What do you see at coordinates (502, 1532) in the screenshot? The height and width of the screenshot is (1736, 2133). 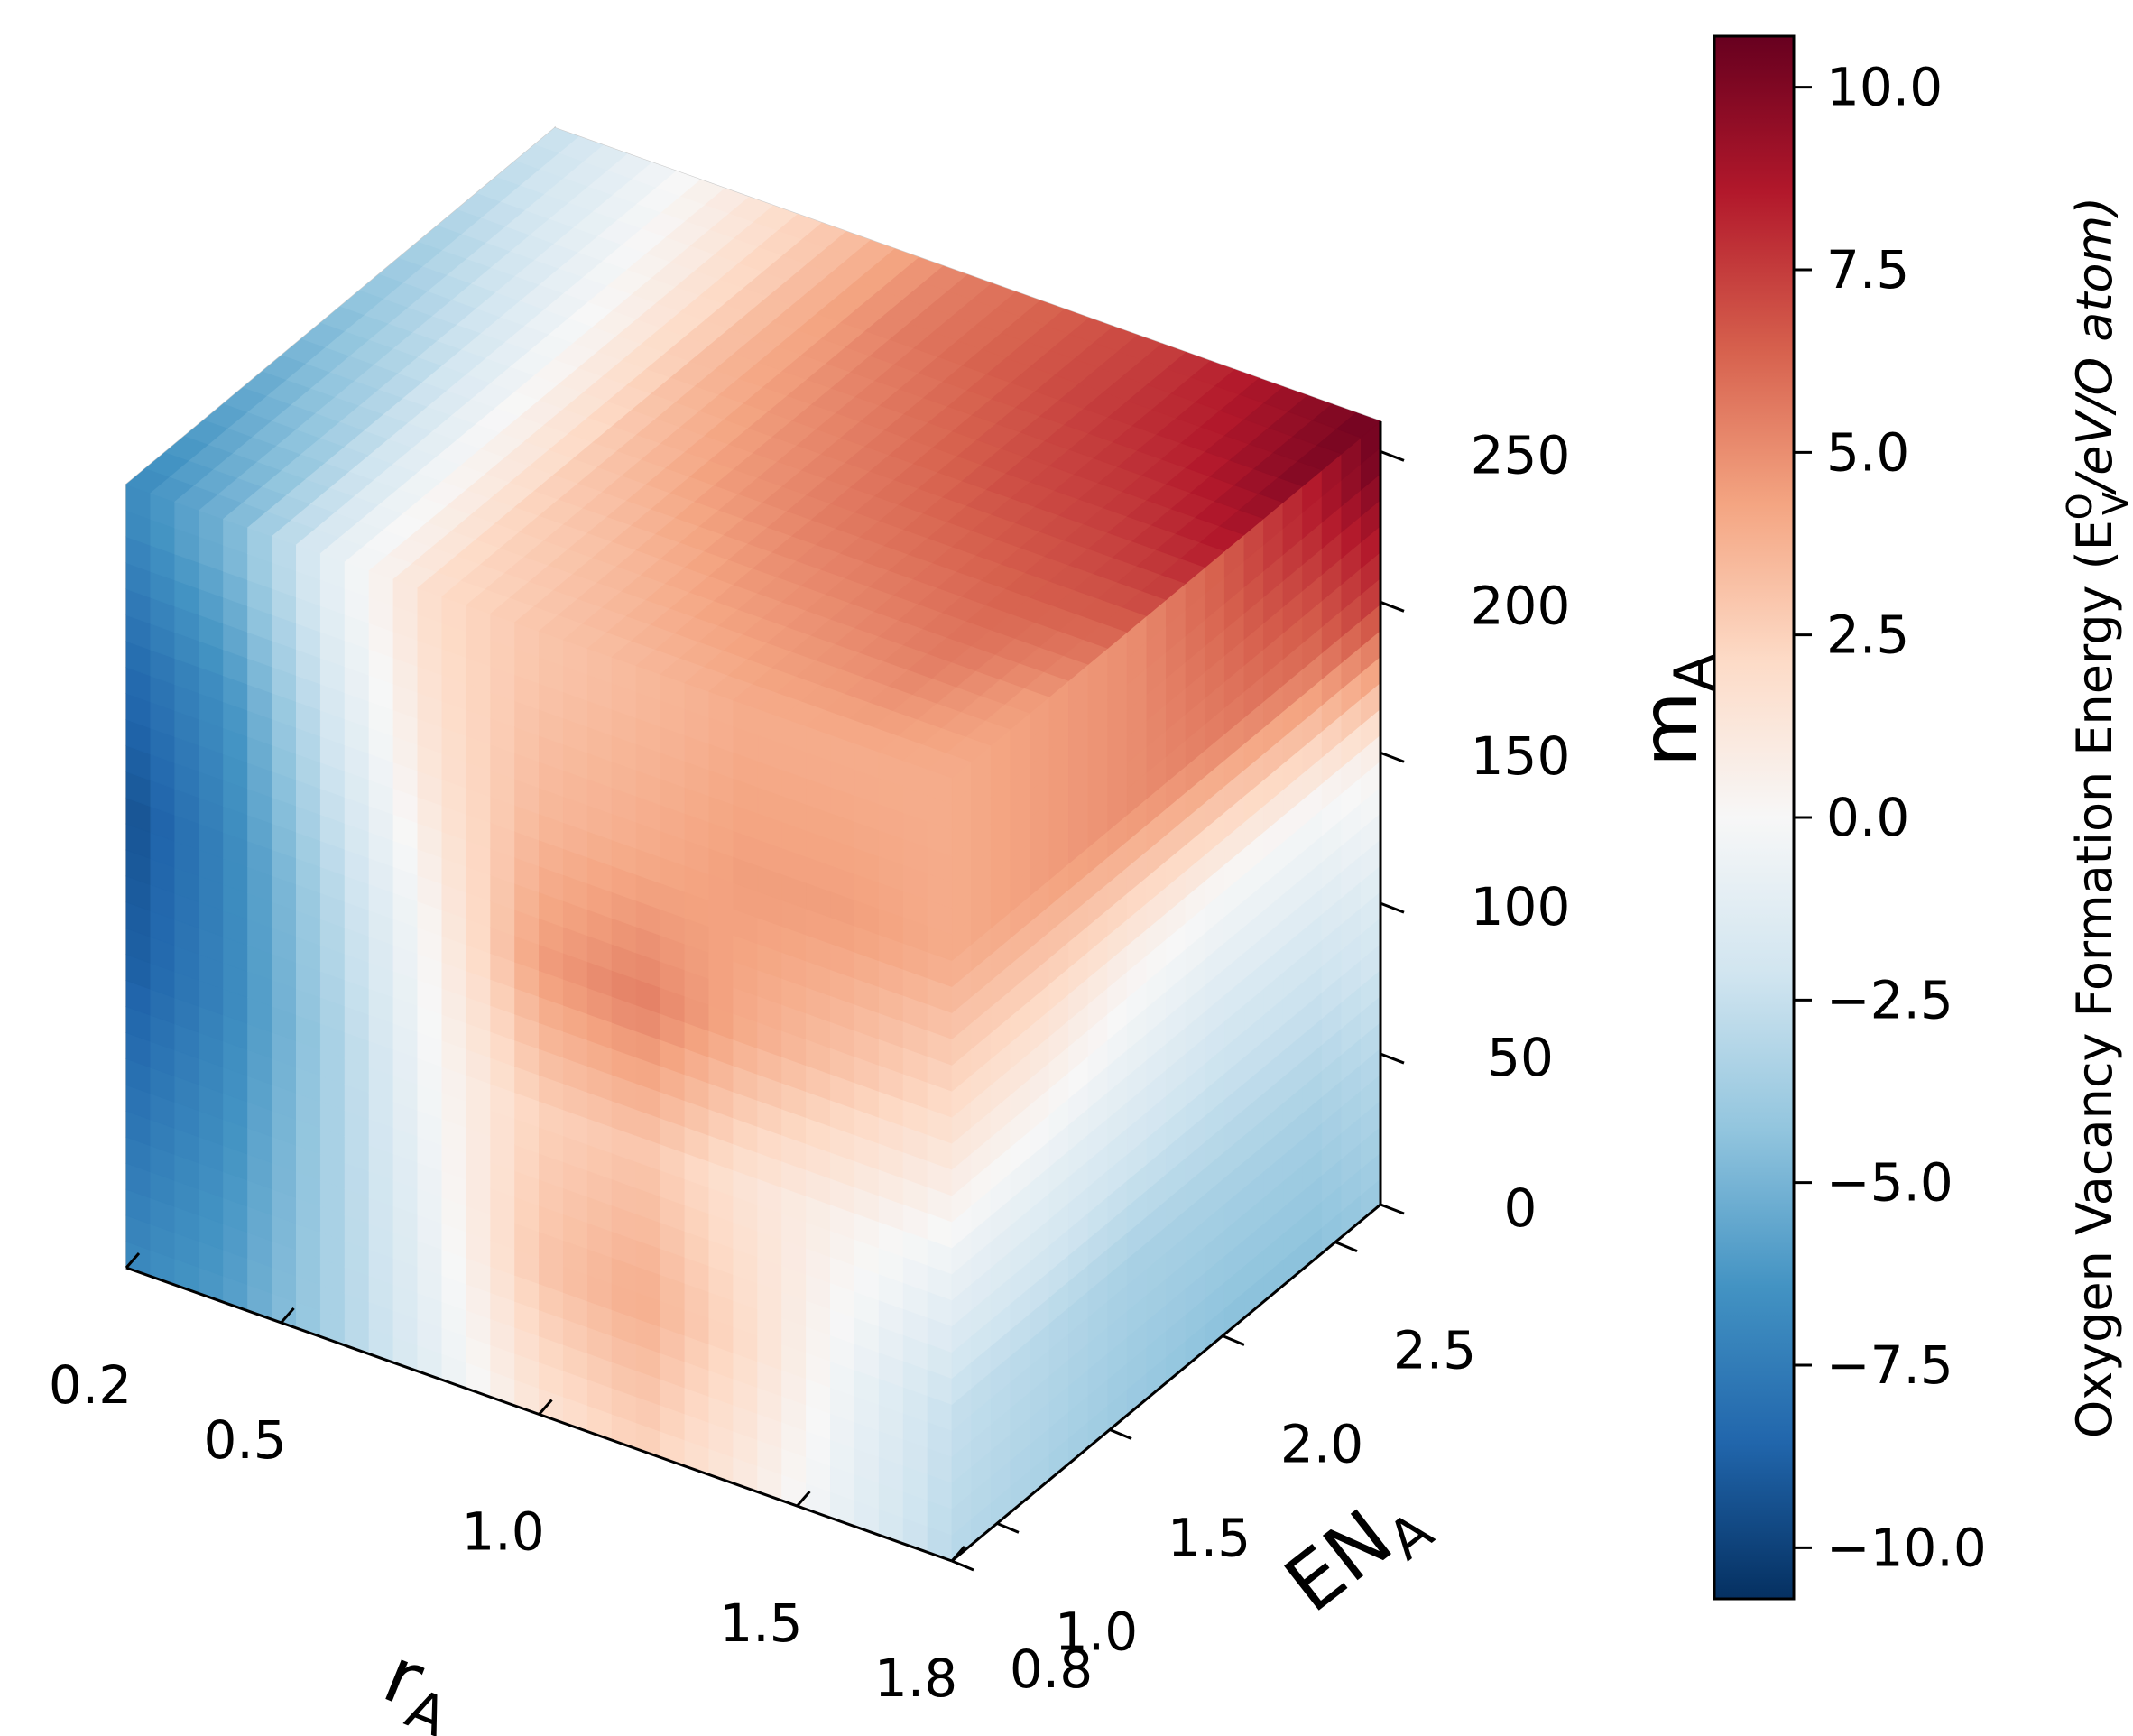 I see `x-tick-label: 1.0` at bounding box center [502, 1532].